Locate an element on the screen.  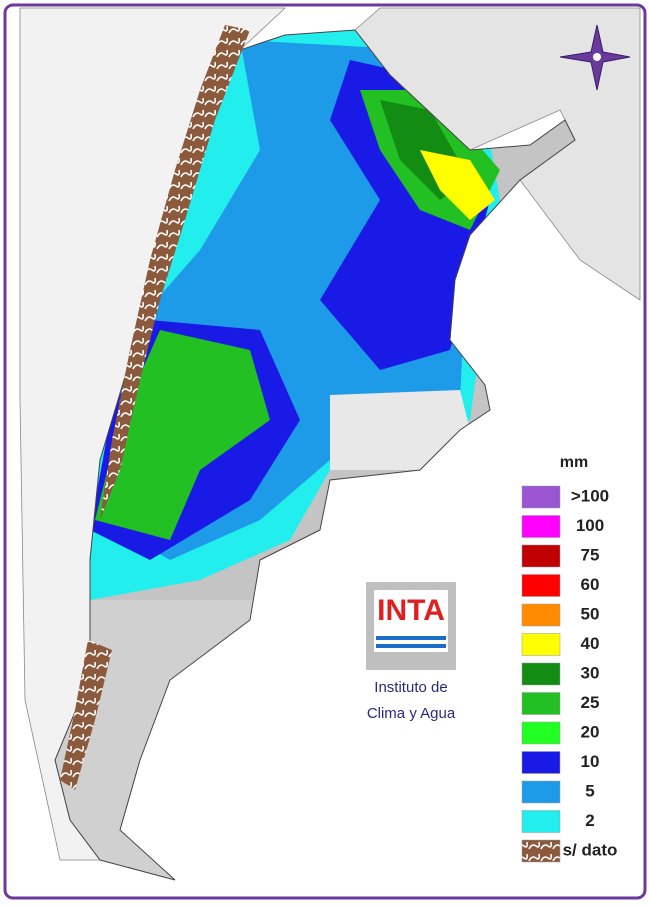
legend-label: 30 is located at coordinates (590, 672).